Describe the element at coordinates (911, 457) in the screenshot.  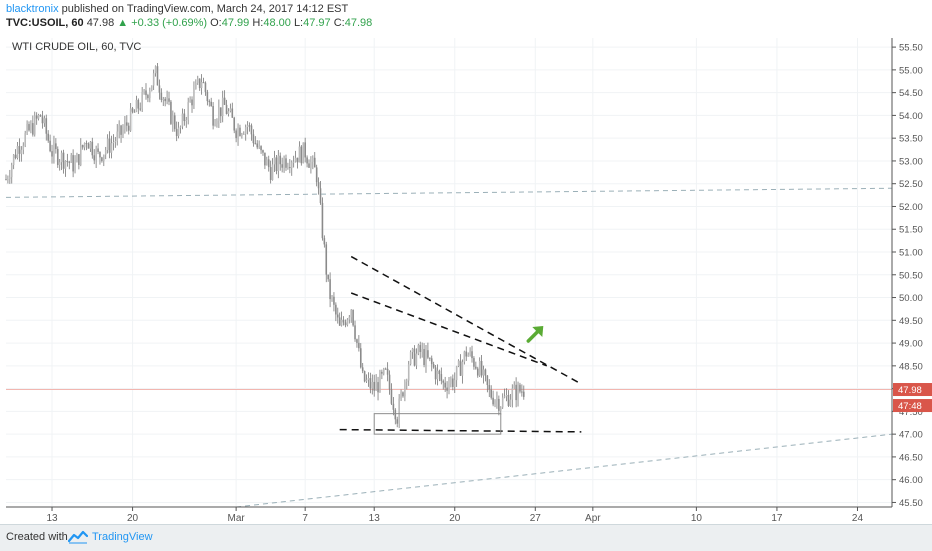
I see `price-tick-label: 46.50` at that location.